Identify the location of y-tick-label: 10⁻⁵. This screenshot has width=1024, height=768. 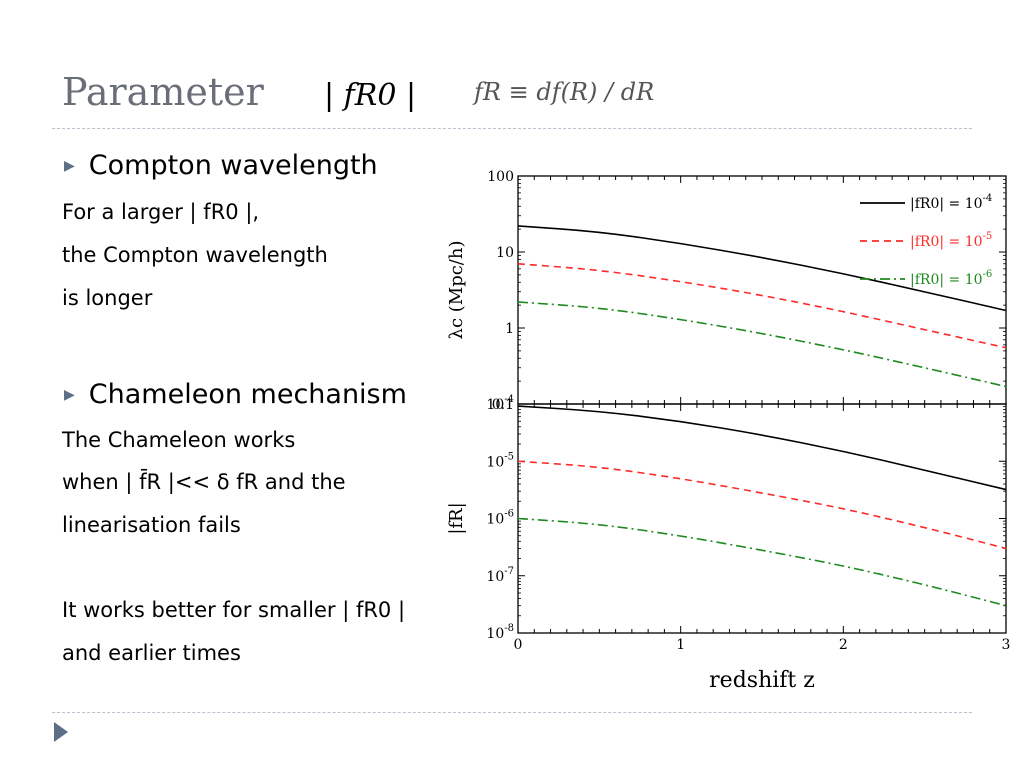
(500, 460).